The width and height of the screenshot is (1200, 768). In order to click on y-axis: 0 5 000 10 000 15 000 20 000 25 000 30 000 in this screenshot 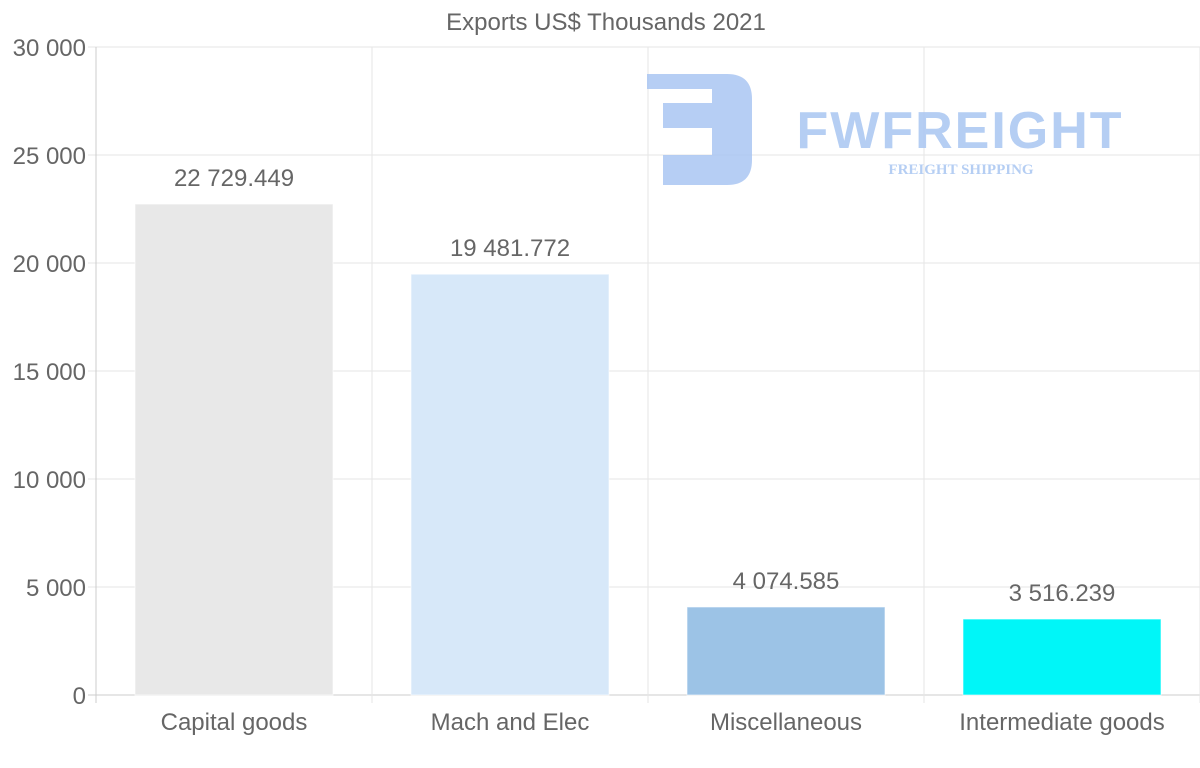, I will do `click(49, 372)`.